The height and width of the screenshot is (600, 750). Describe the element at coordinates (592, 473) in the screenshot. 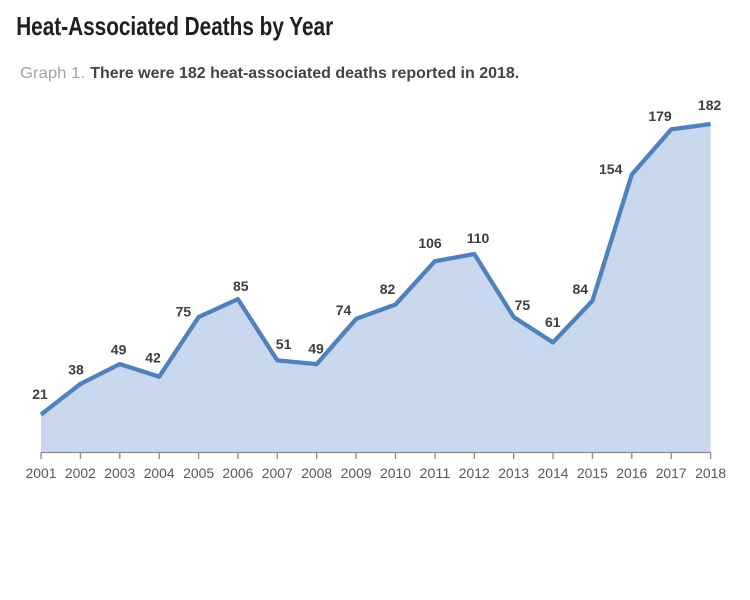

I see `svg-text: 2015` at that location.